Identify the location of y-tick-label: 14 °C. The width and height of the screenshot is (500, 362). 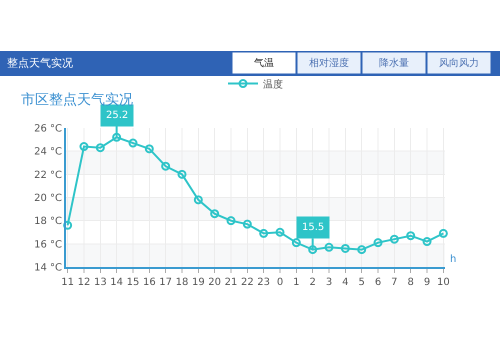
(48, 268).